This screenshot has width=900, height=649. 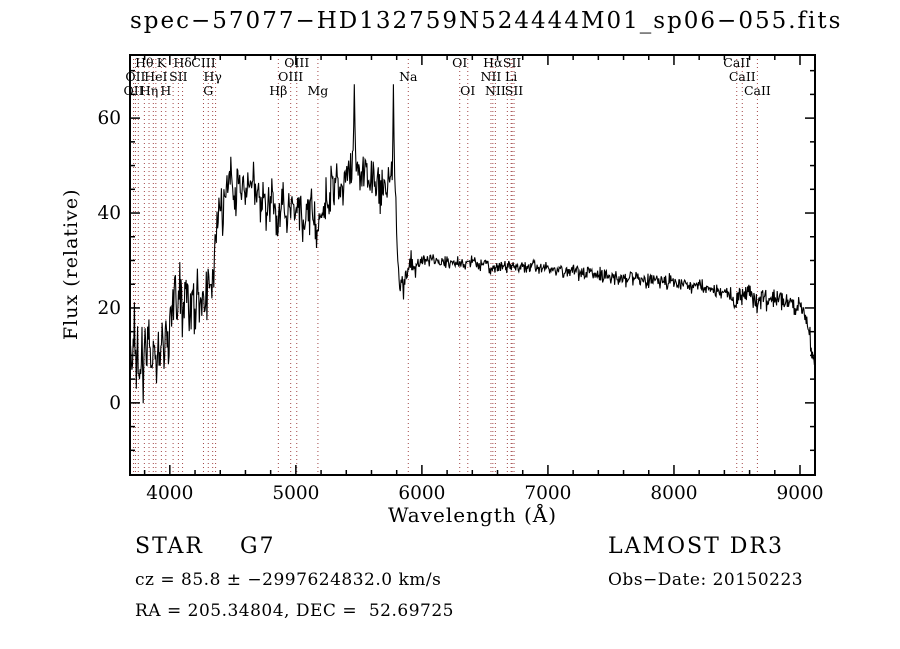 I want to click on x-tick-label: 8000, so click(x=673, y=493).